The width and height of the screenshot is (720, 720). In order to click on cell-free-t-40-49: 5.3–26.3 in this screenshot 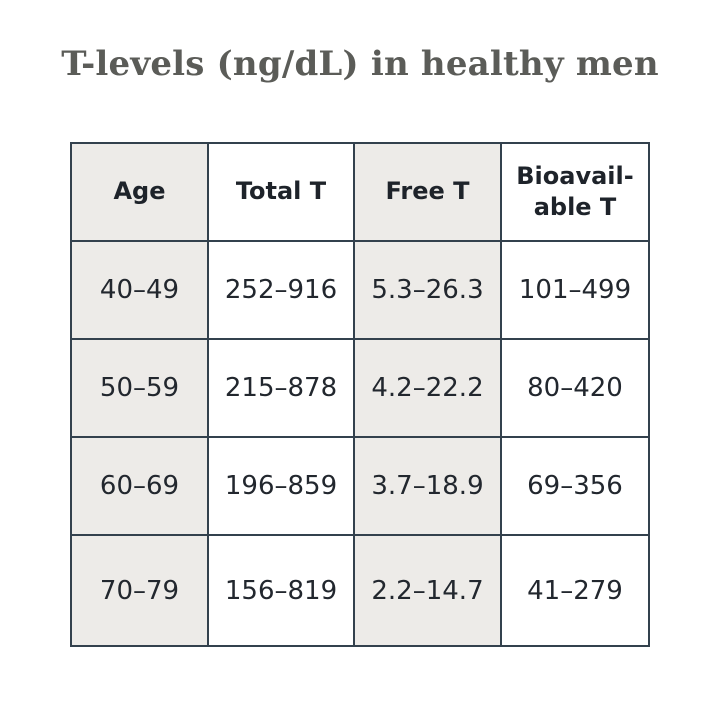, I will do `click(427, 290)`.